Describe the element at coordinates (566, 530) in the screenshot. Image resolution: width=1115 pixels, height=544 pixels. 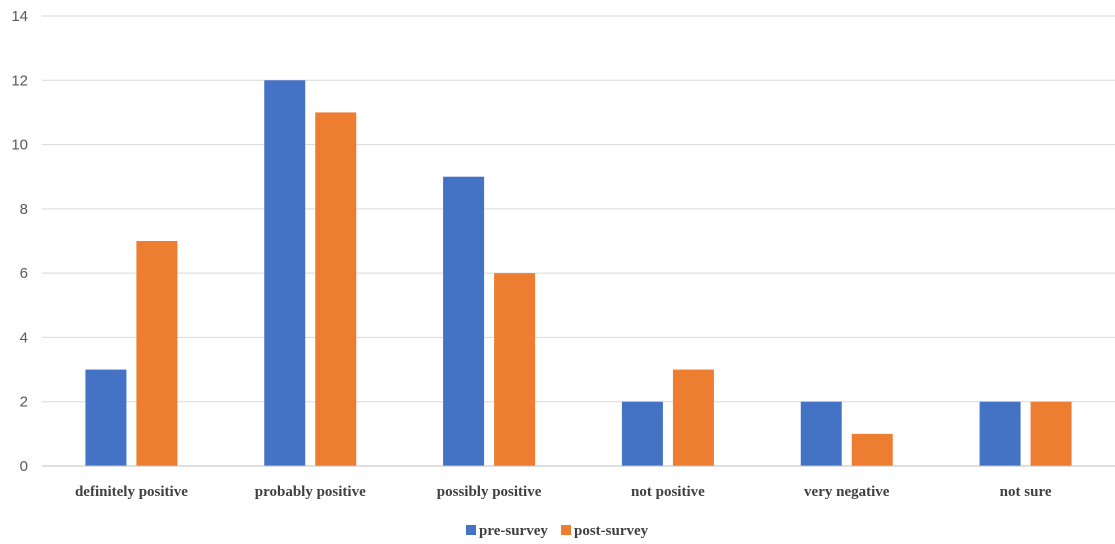
I see `legend-swatch-post-survey` at that location.